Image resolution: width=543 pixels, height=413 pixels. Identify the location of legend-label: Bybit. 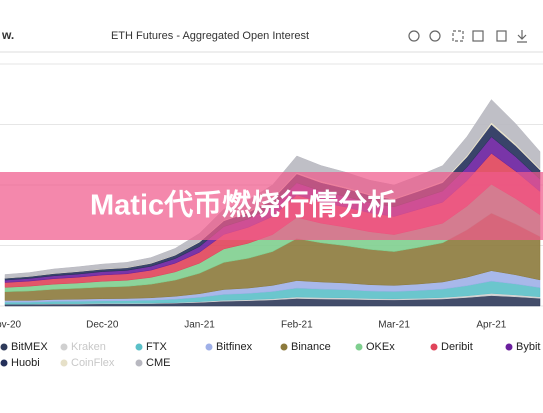
(528, 347).